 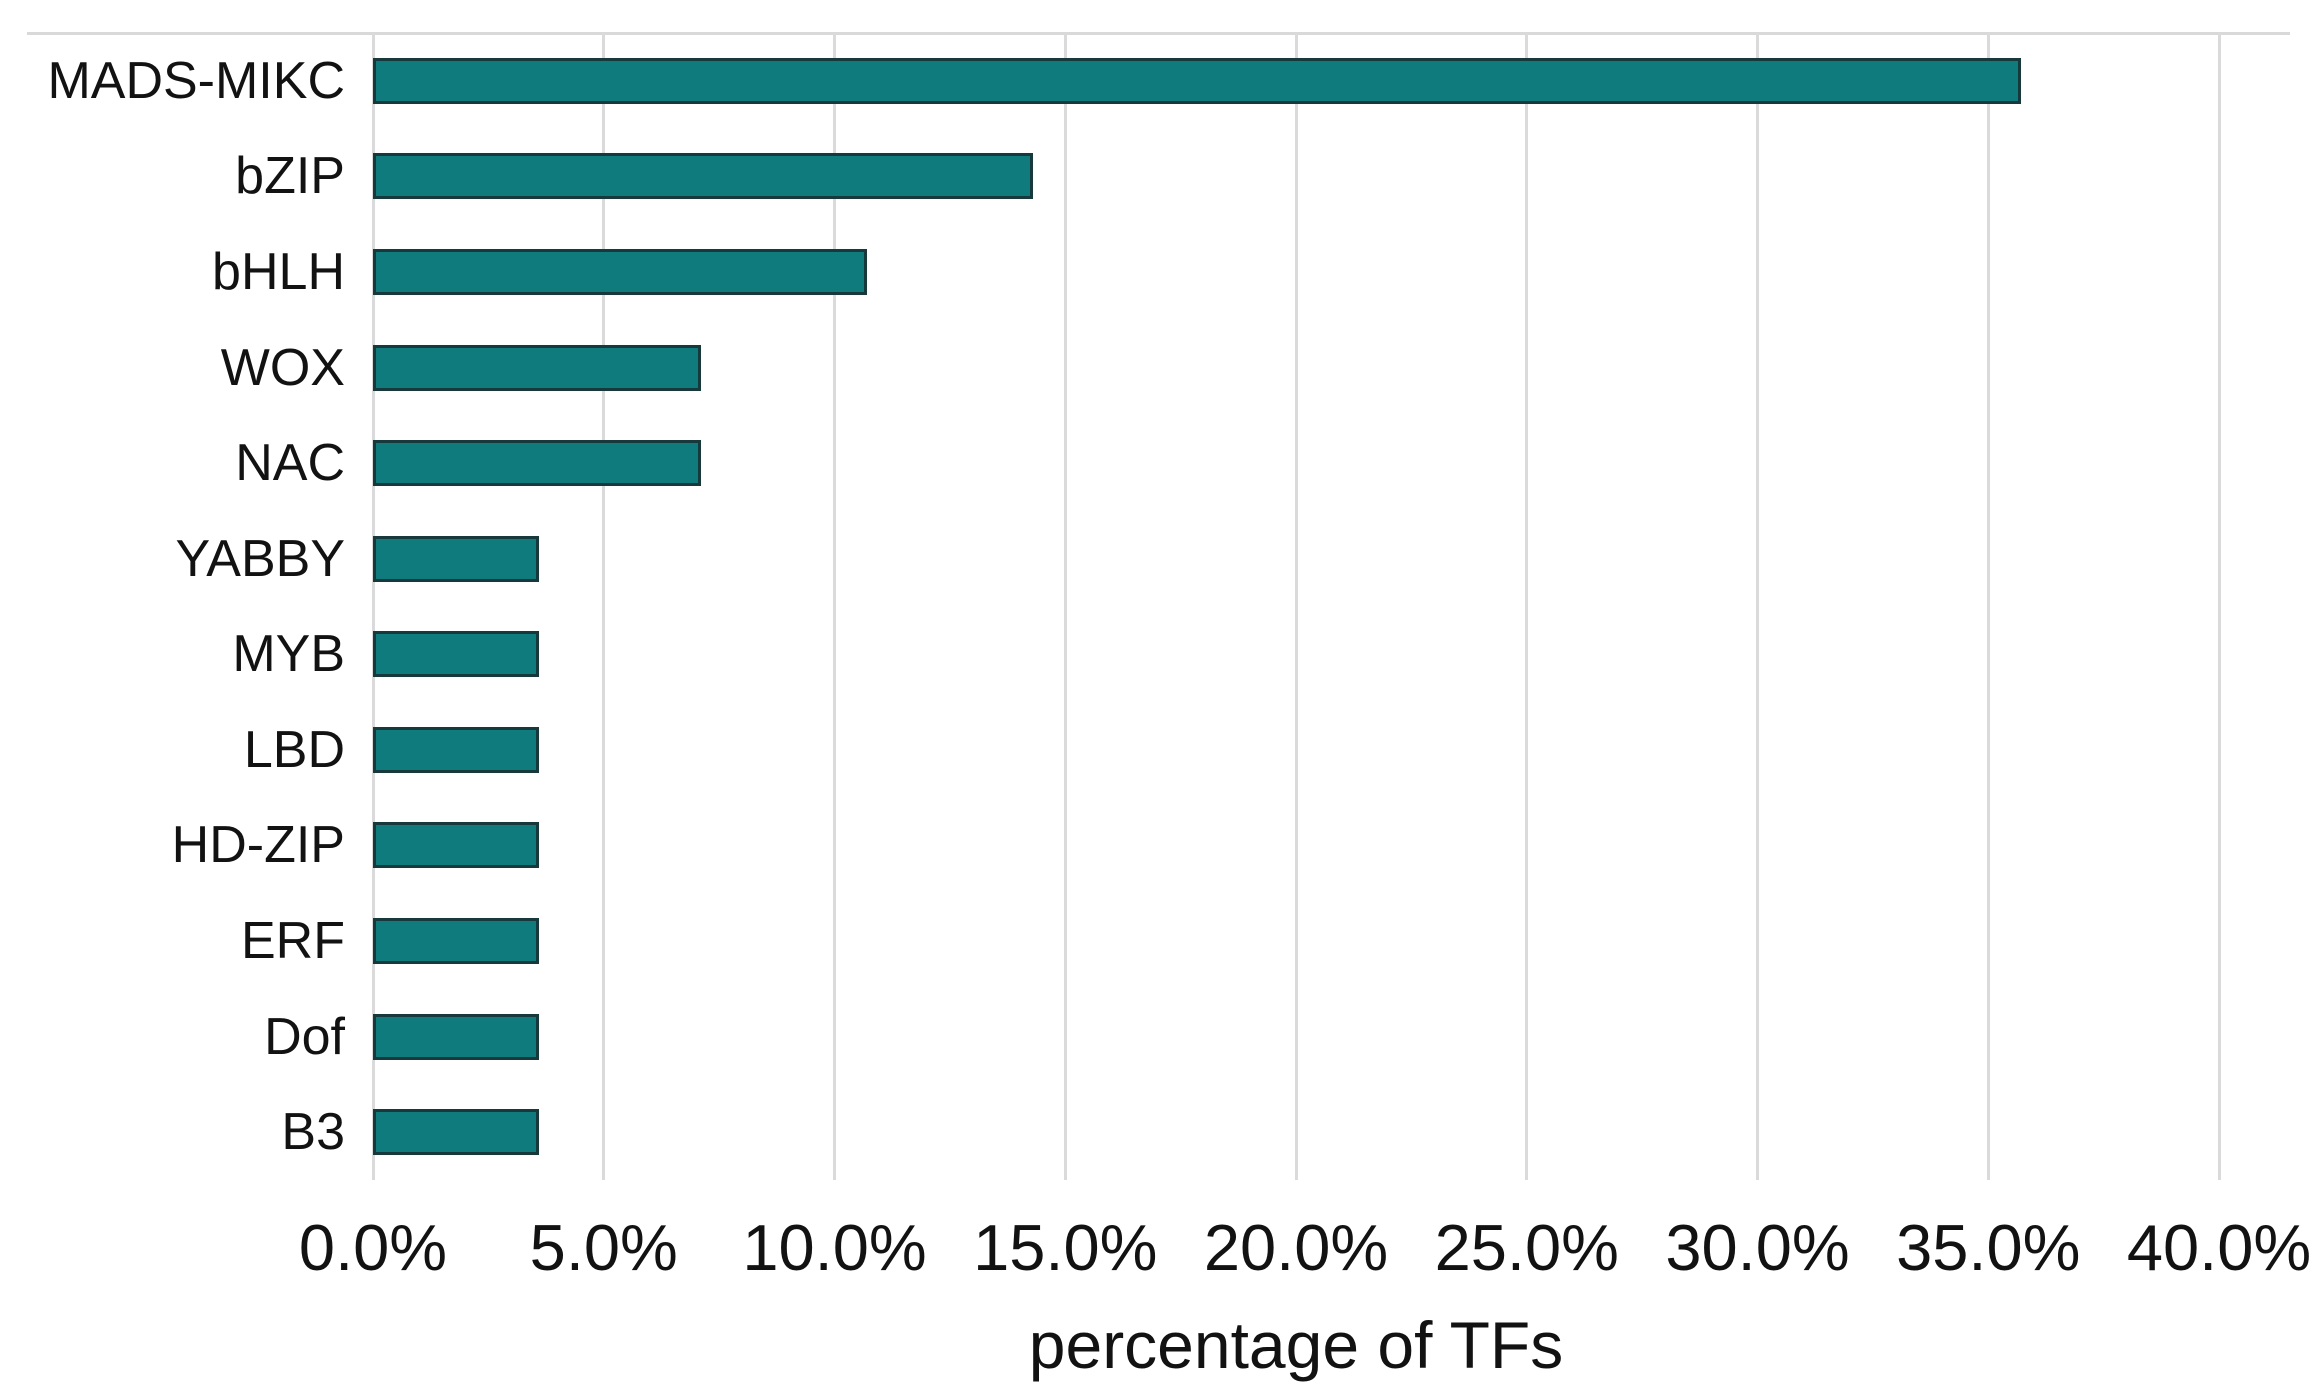 What do you see at coordinates (834, 1247) in the screenshot?
I see `x-tick-label-10pct: 10.0%` at bounding box center [834, 1247].